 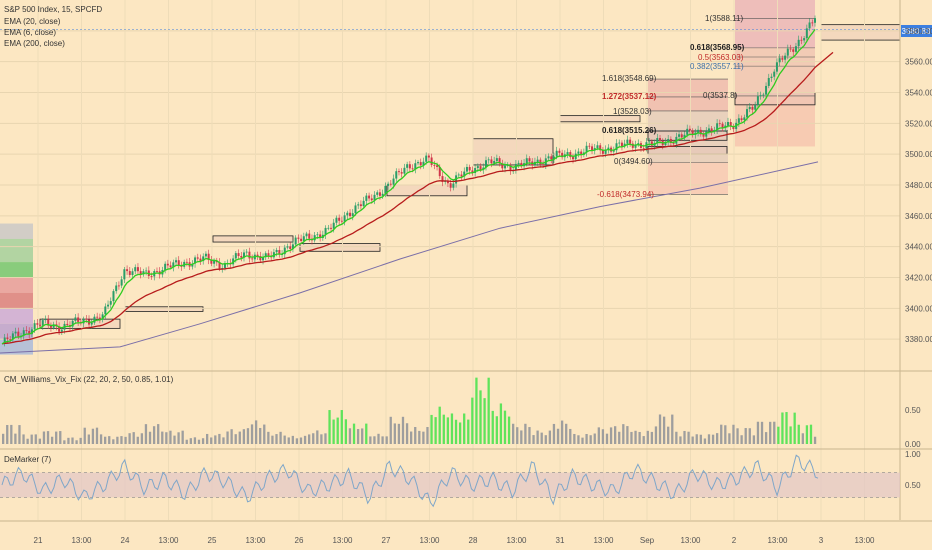 I want to click on zone-block, so click(x=16, y=285).